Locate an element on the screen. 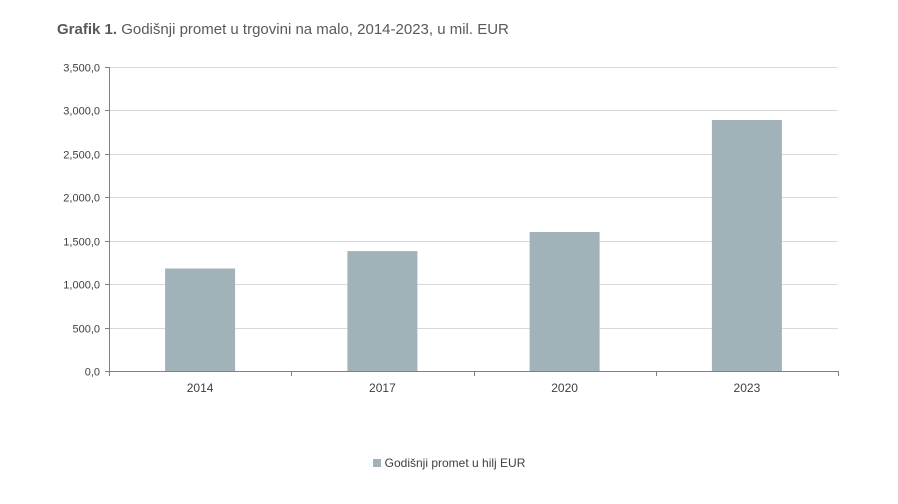  y-tick-label: 2,500,0 is located at coordinates (81, 156).